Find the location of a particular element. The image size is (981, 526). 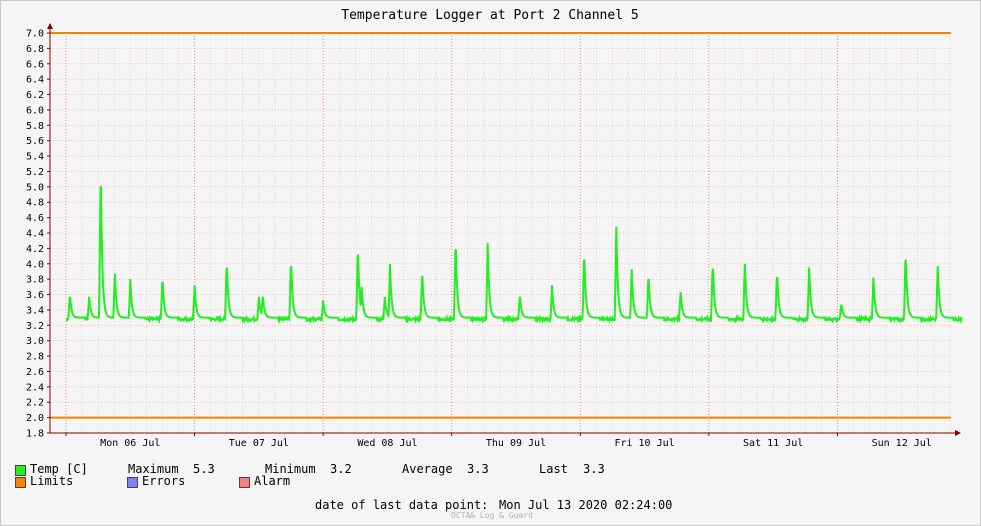

legend-limits-label: Limits is located at coordinates (52, 481).